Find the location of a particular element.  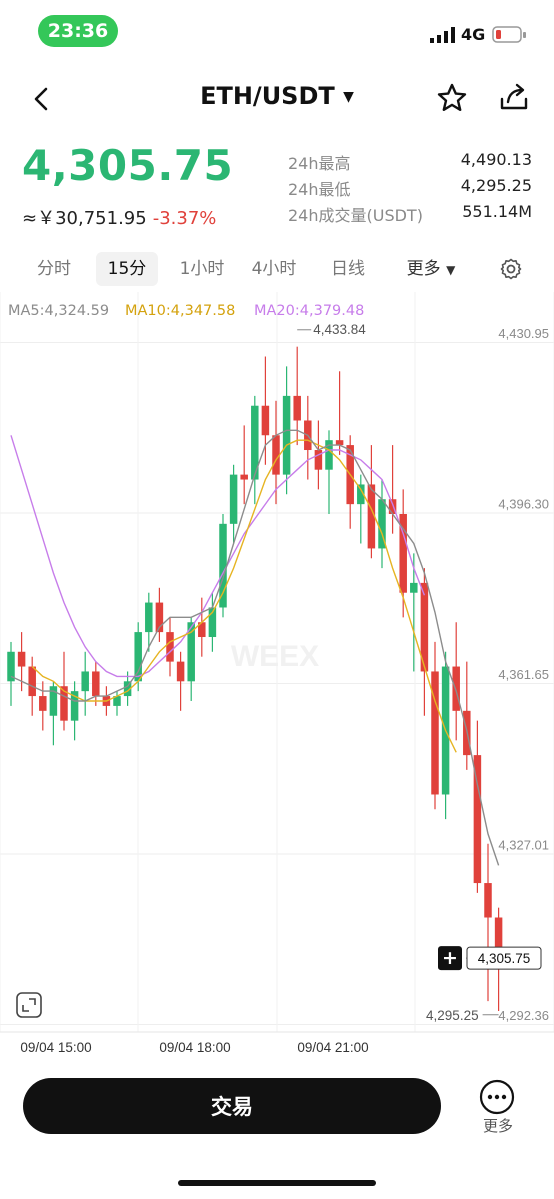

battery-icon is located at coordinates (510, 37).